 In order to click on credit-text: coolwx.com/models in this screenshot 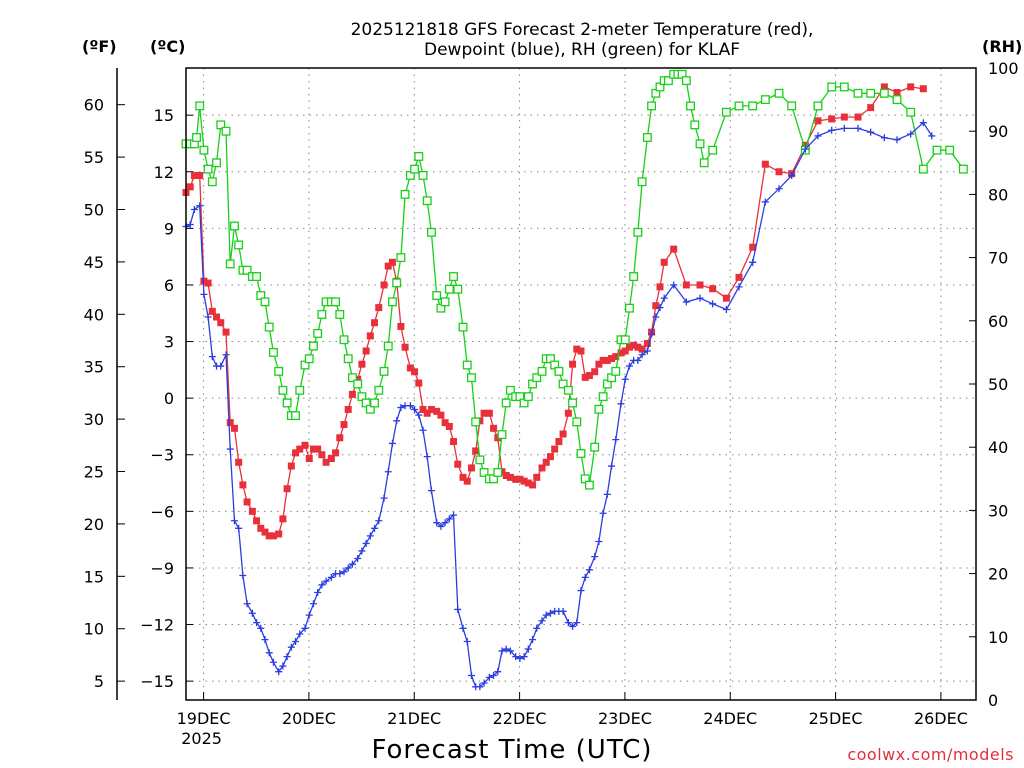, I will do `click(930, 754)`.